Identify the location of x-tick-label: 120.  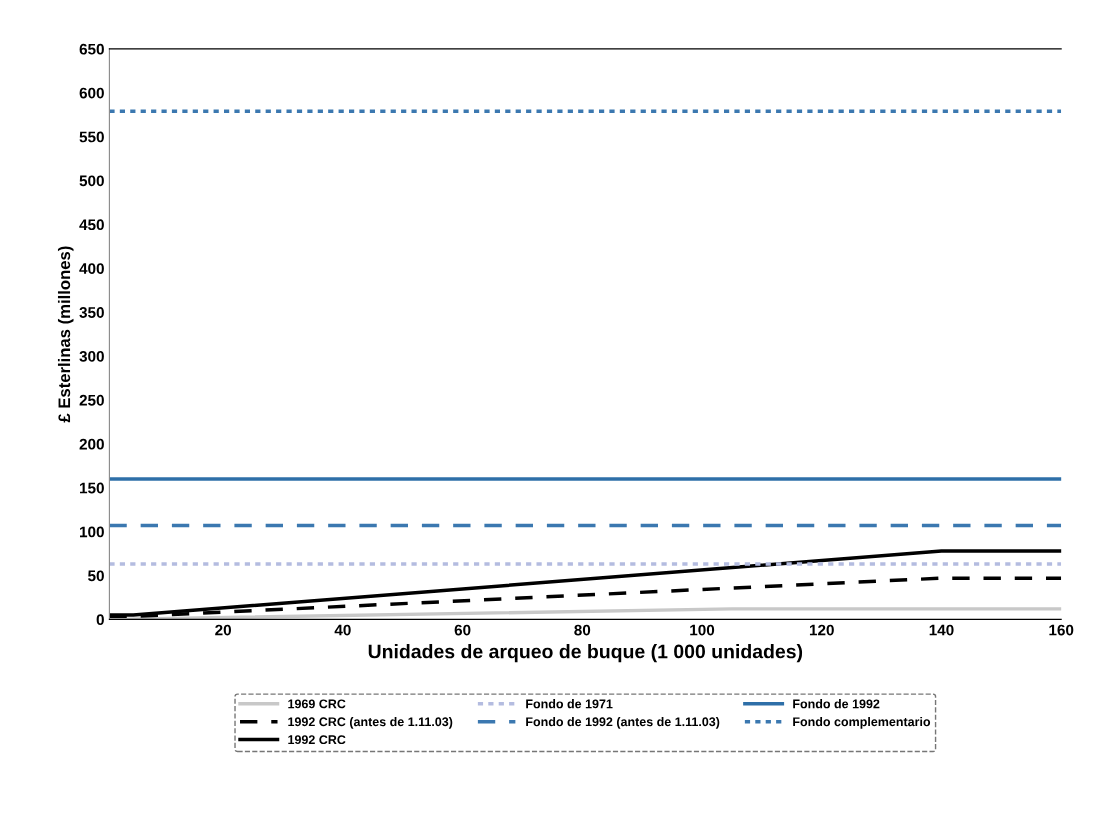
(821, 630).